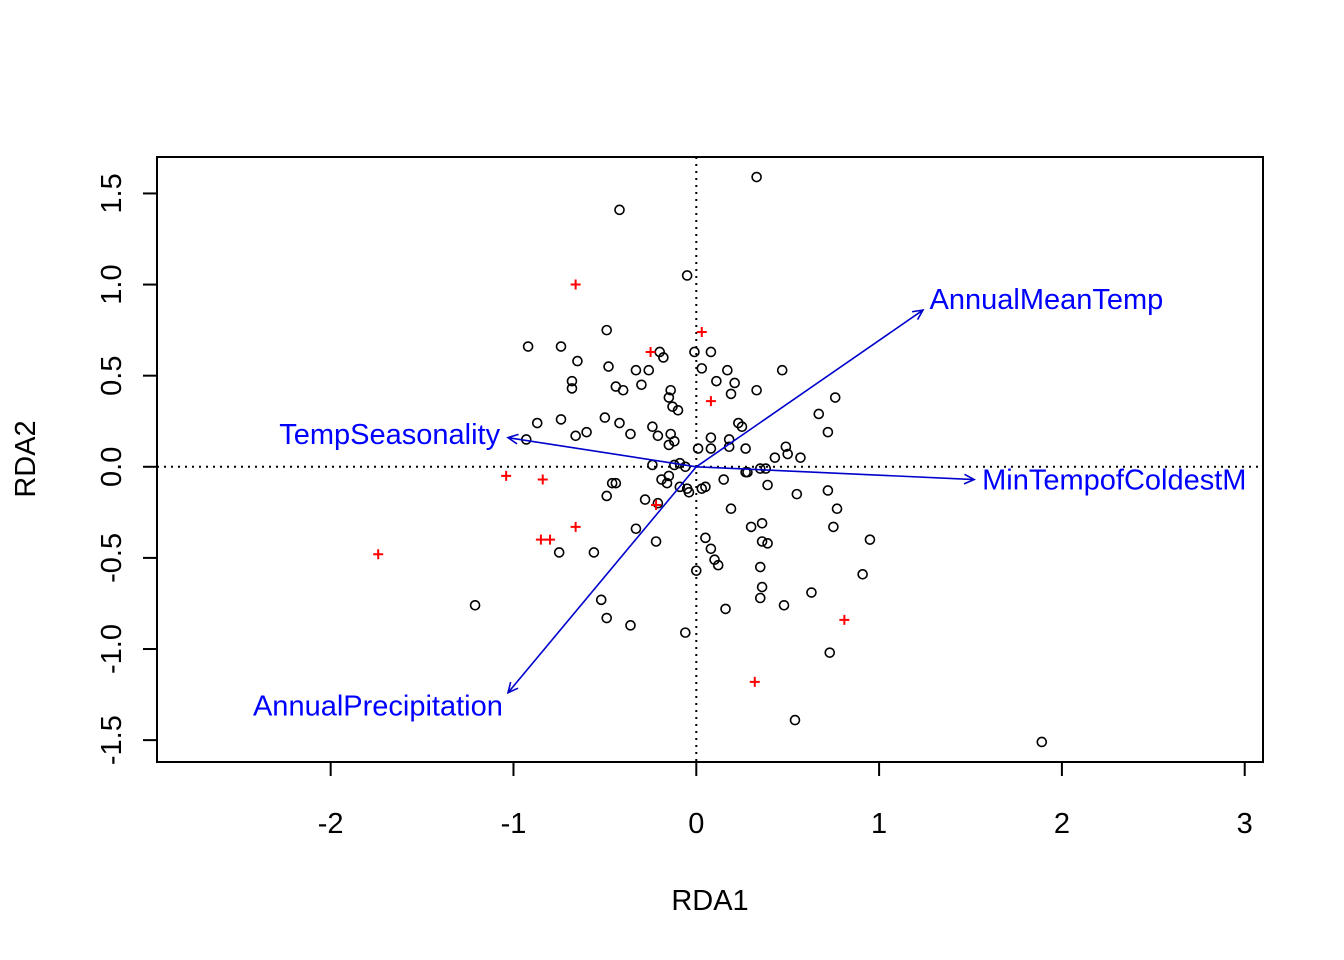 The image size is (1344, 960). I want to click on y-axis-title: RDA2, so click(26, 458).